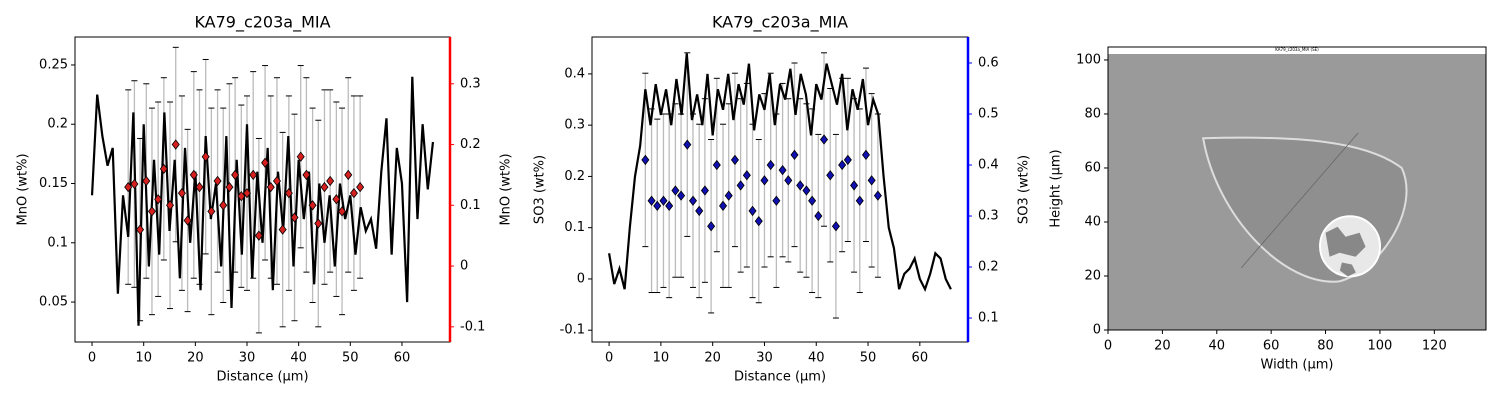 The image size is (1500, 400). I want to click on x-tick-label: 60, so click(402, 358).